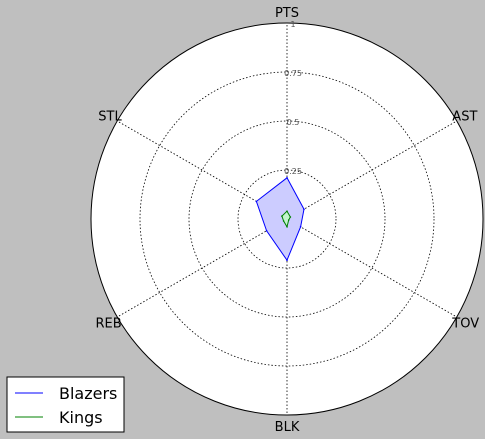  What do you see at coordinates (300, 227) in the screenshot?
I see `point-blazers-tov` at bounding box center [300, 227].